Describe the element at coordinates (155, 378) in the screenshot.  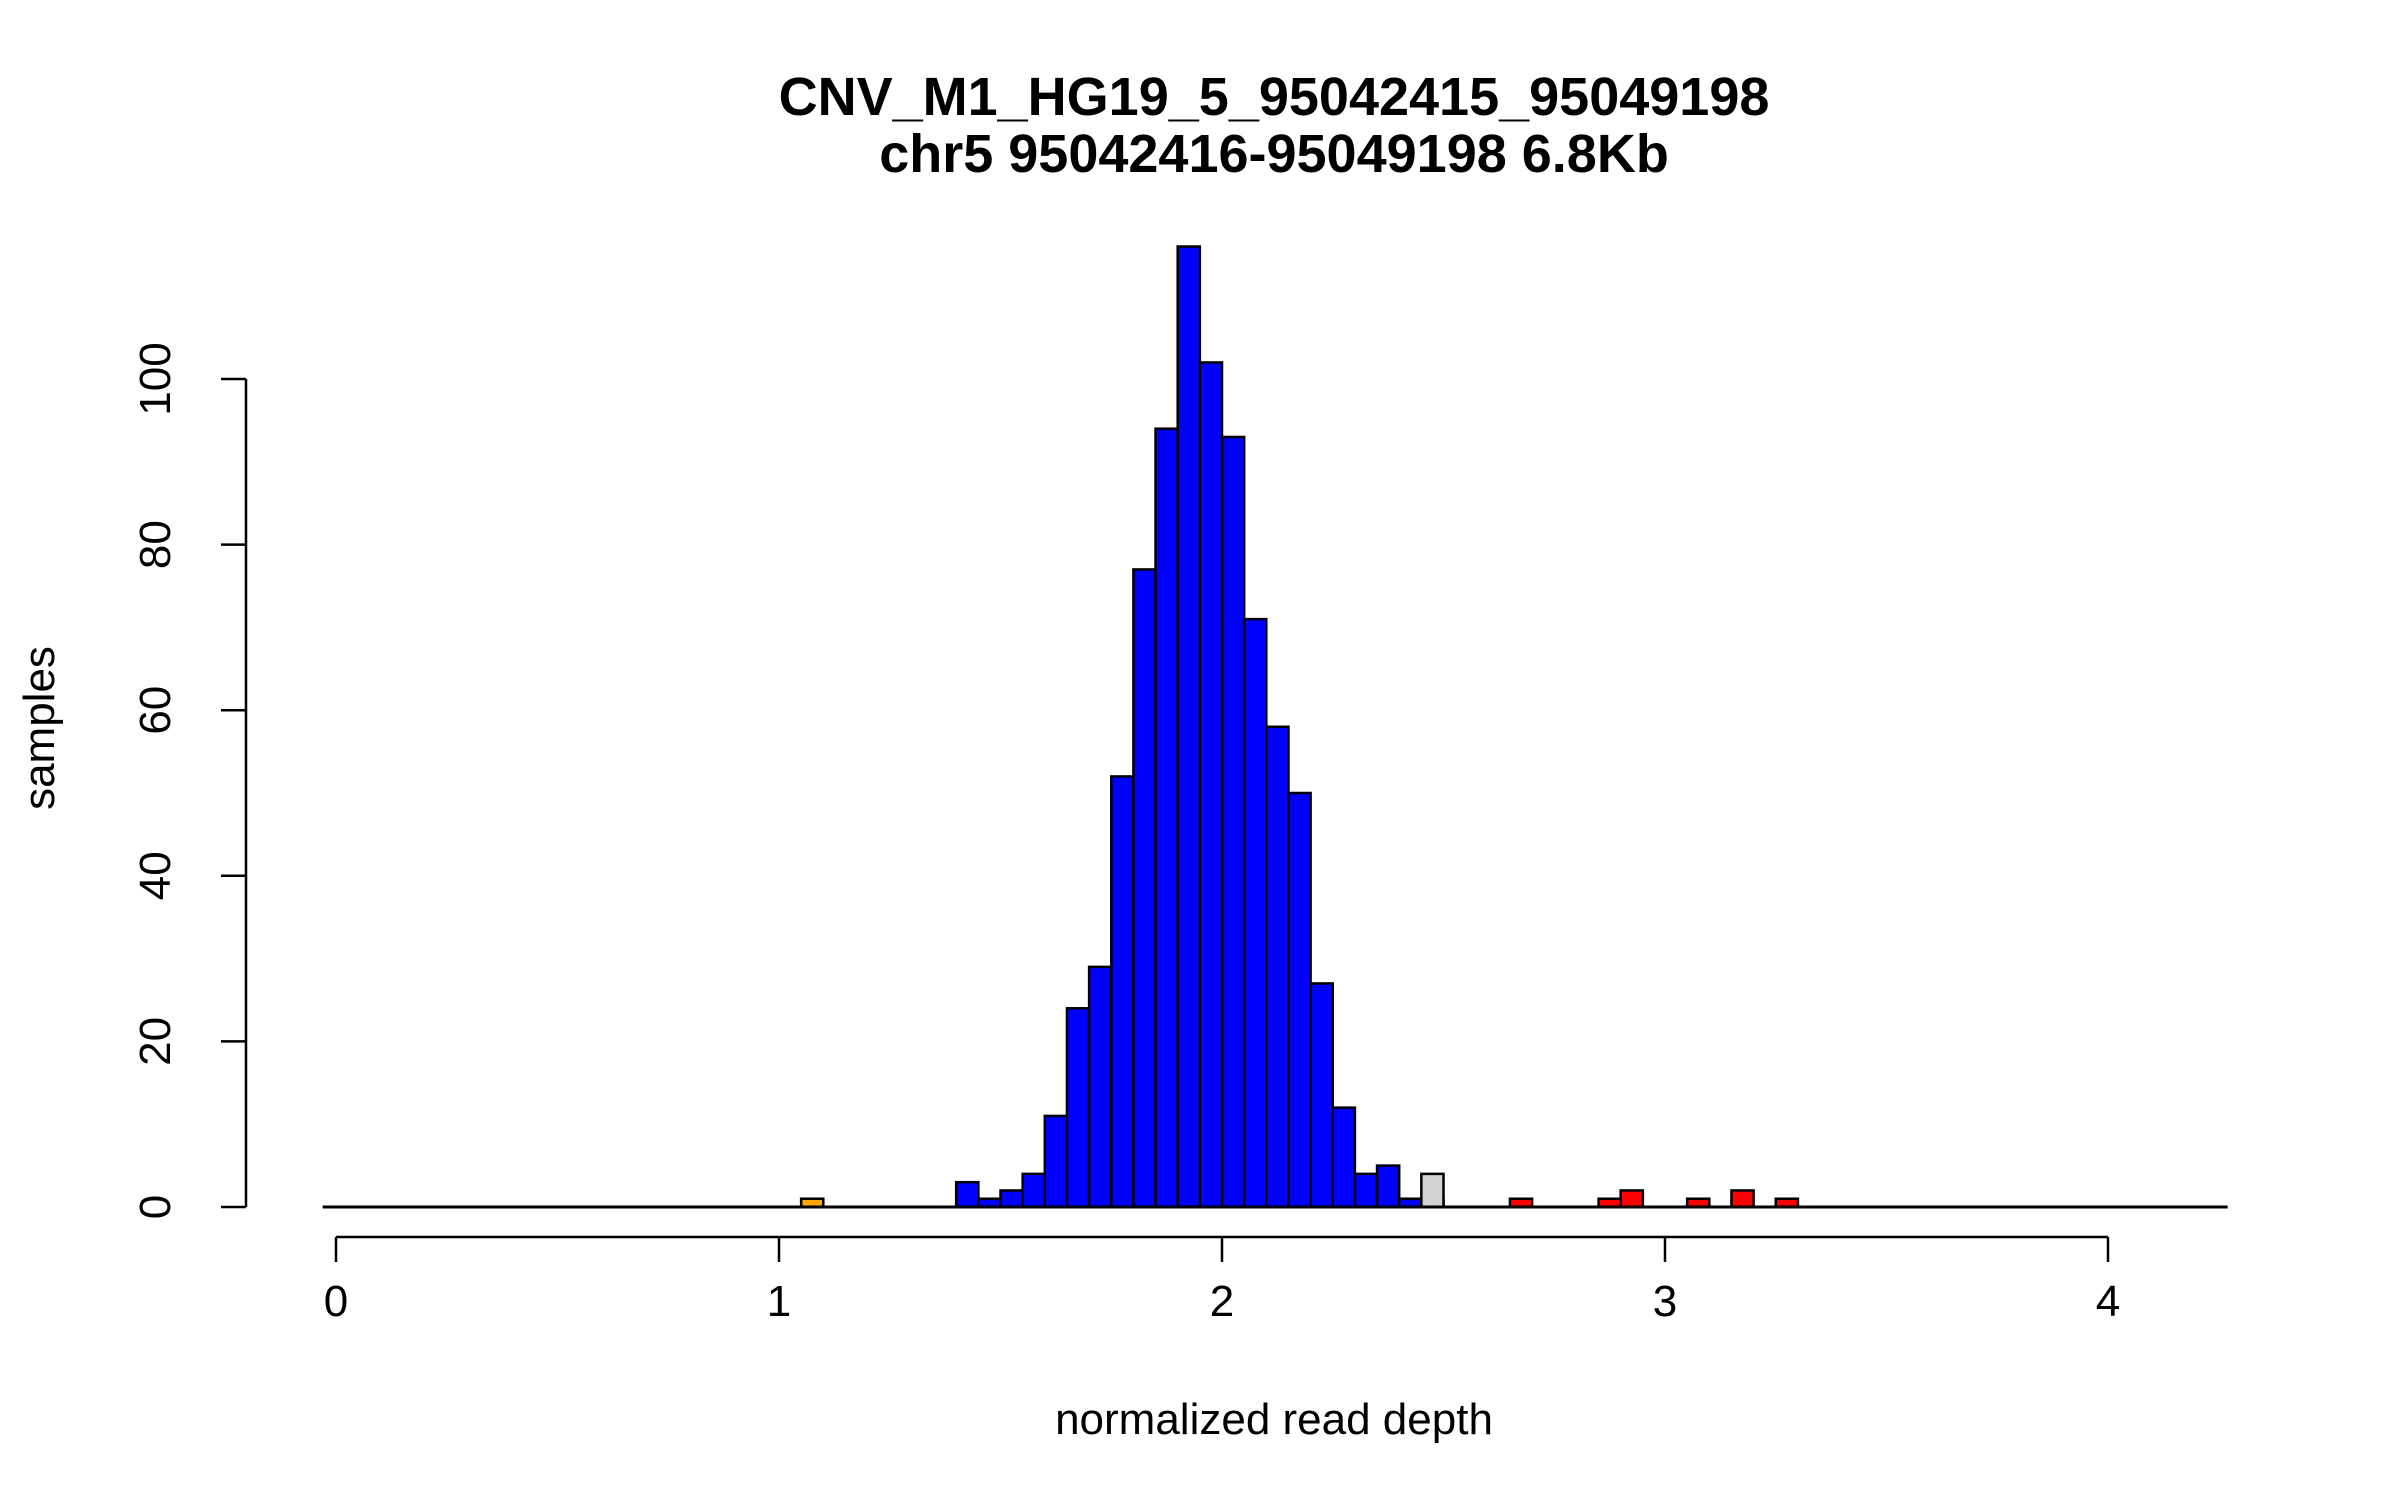
I see `y-tick-label: 100` at that location.